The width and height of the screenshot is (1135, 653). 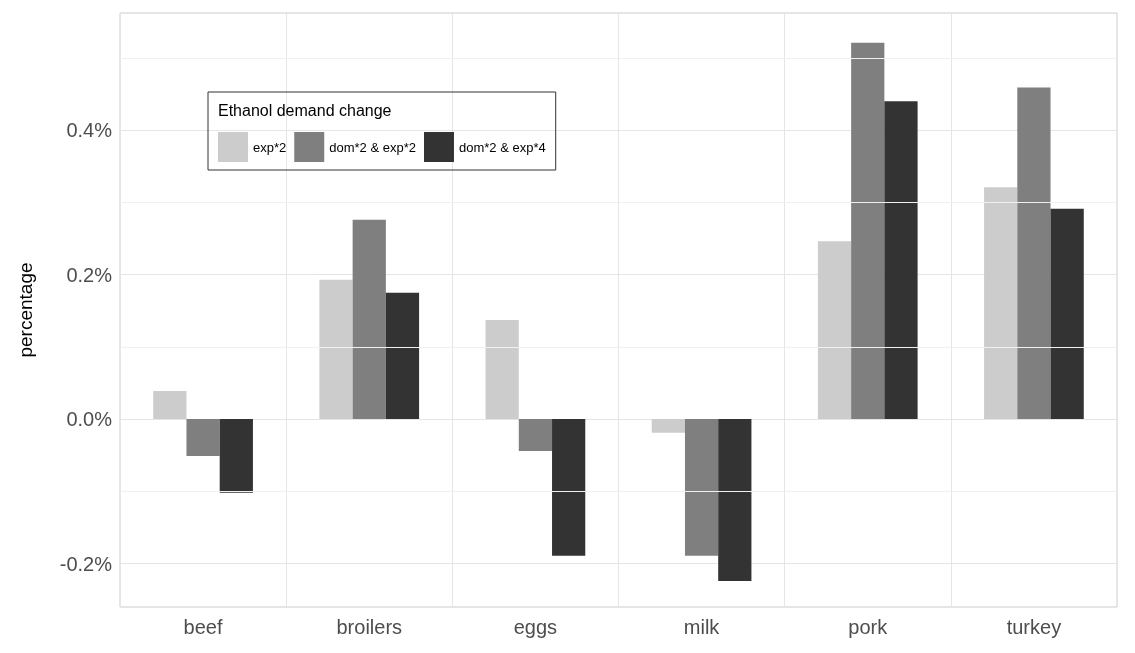 I want to click on x-tick-label: broilers, so click(x=369, y=627).